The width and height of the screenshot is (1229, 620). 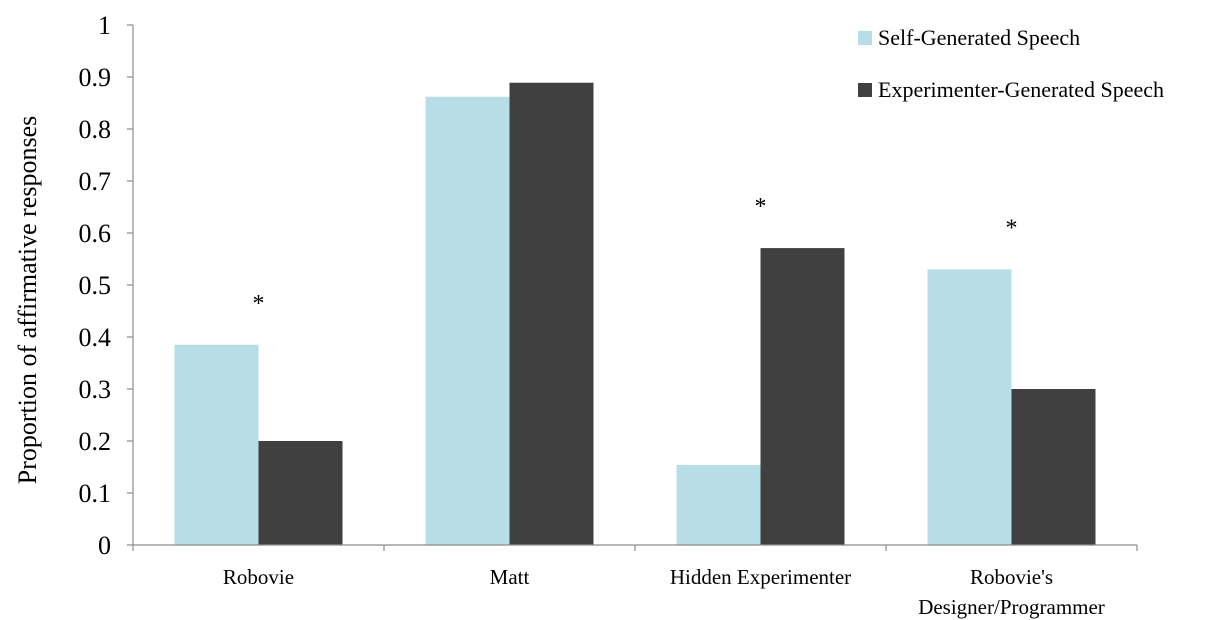 I want to click on x-tick-label: Robovie's Designer/Programmer, so click(x=1011, y=592).